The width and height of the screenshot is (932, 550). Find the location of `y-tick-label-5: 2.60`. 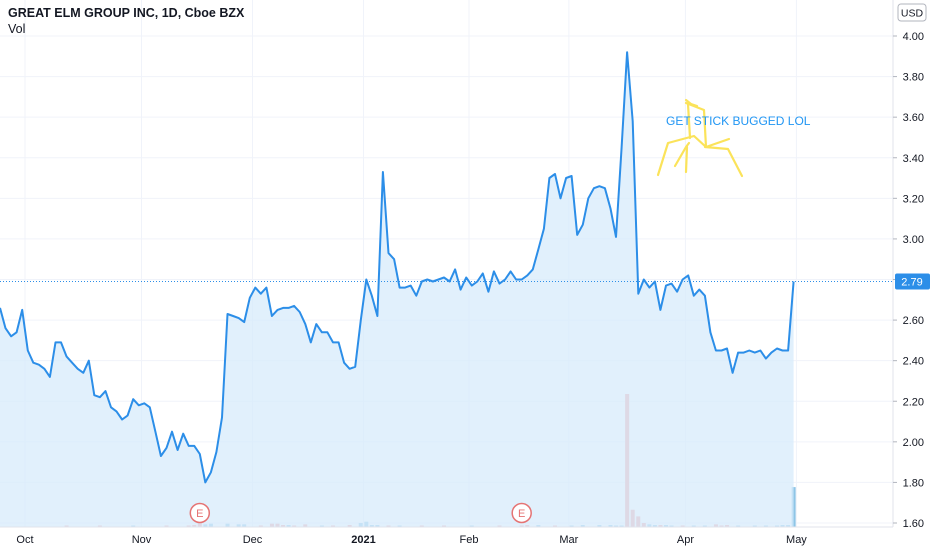

y-tick-label-5: 2.60 is located at coordinates (913, 321).